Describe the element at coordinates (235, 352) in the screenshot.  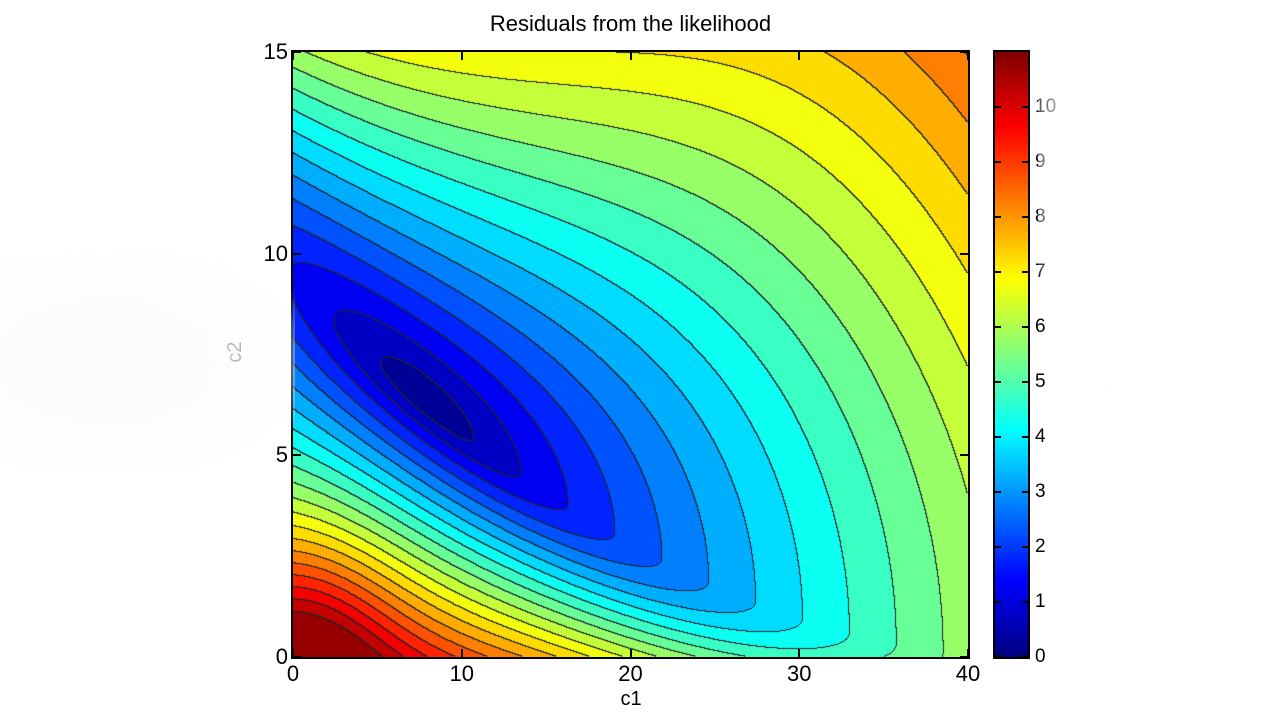
I see `y-axis-label: c2` at that location.